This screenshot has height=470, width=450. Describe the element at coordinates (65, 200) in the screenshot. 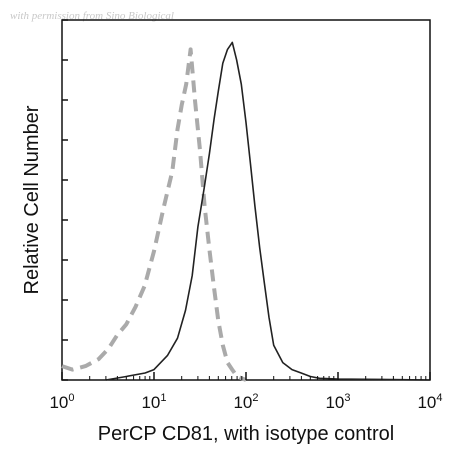

I see `y-axis-ticks` at that location.